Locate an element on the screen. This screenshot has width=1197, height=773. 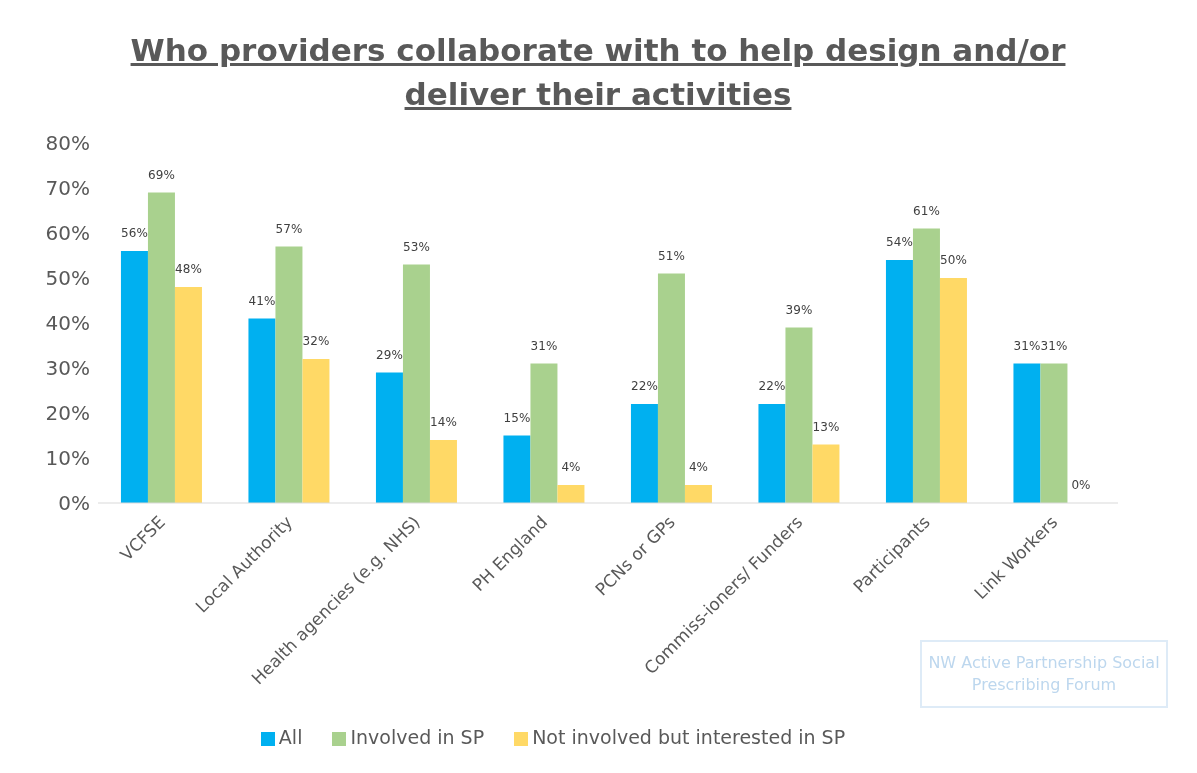
y-tick-label: 60% is located at coordinates (67, 233).